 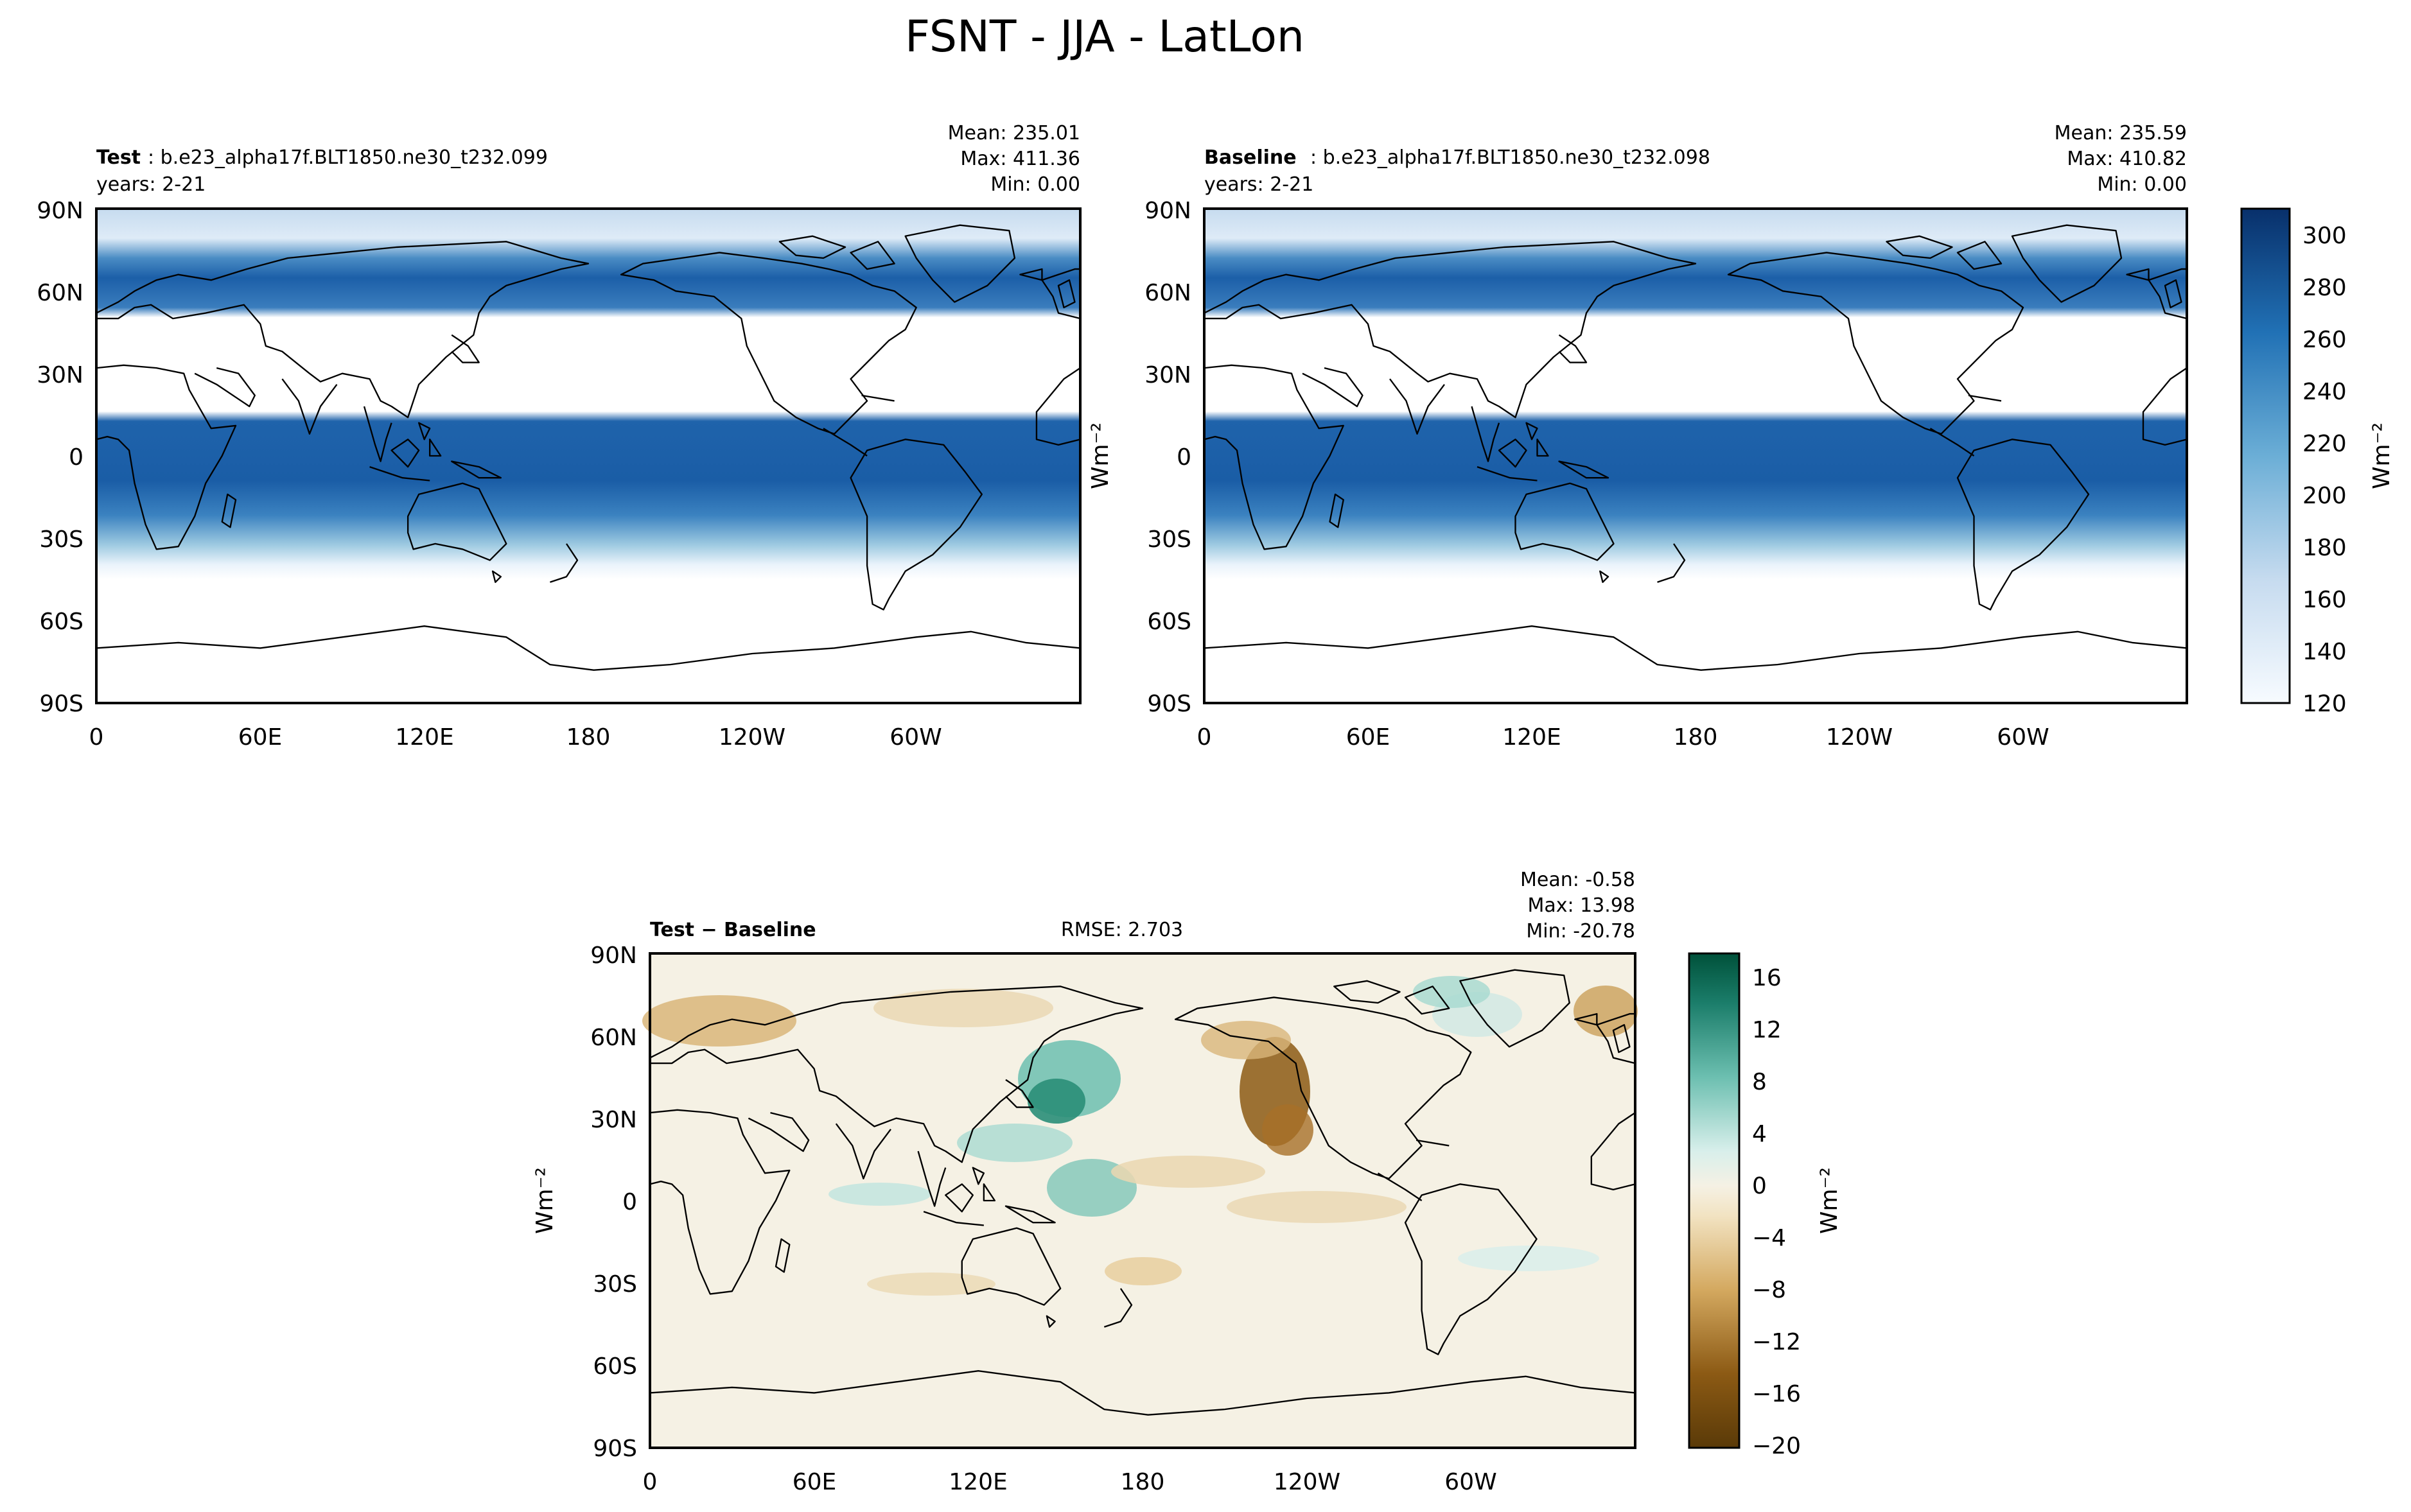 I want to click on diff-cbar-tick: 0, so click(x=1760, y=1186).